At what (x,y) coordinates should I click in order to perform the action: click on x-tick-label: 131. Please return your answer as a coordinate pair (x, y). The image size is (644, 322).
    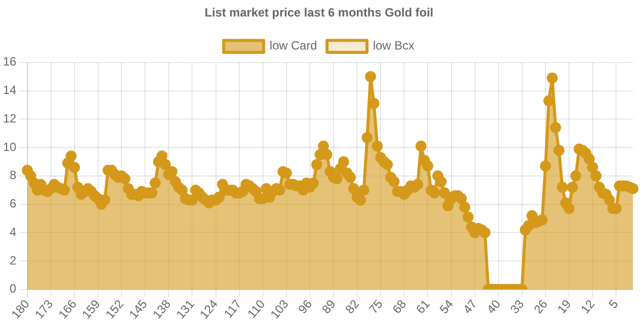
    Looking at the image, I should click on (185, 309).